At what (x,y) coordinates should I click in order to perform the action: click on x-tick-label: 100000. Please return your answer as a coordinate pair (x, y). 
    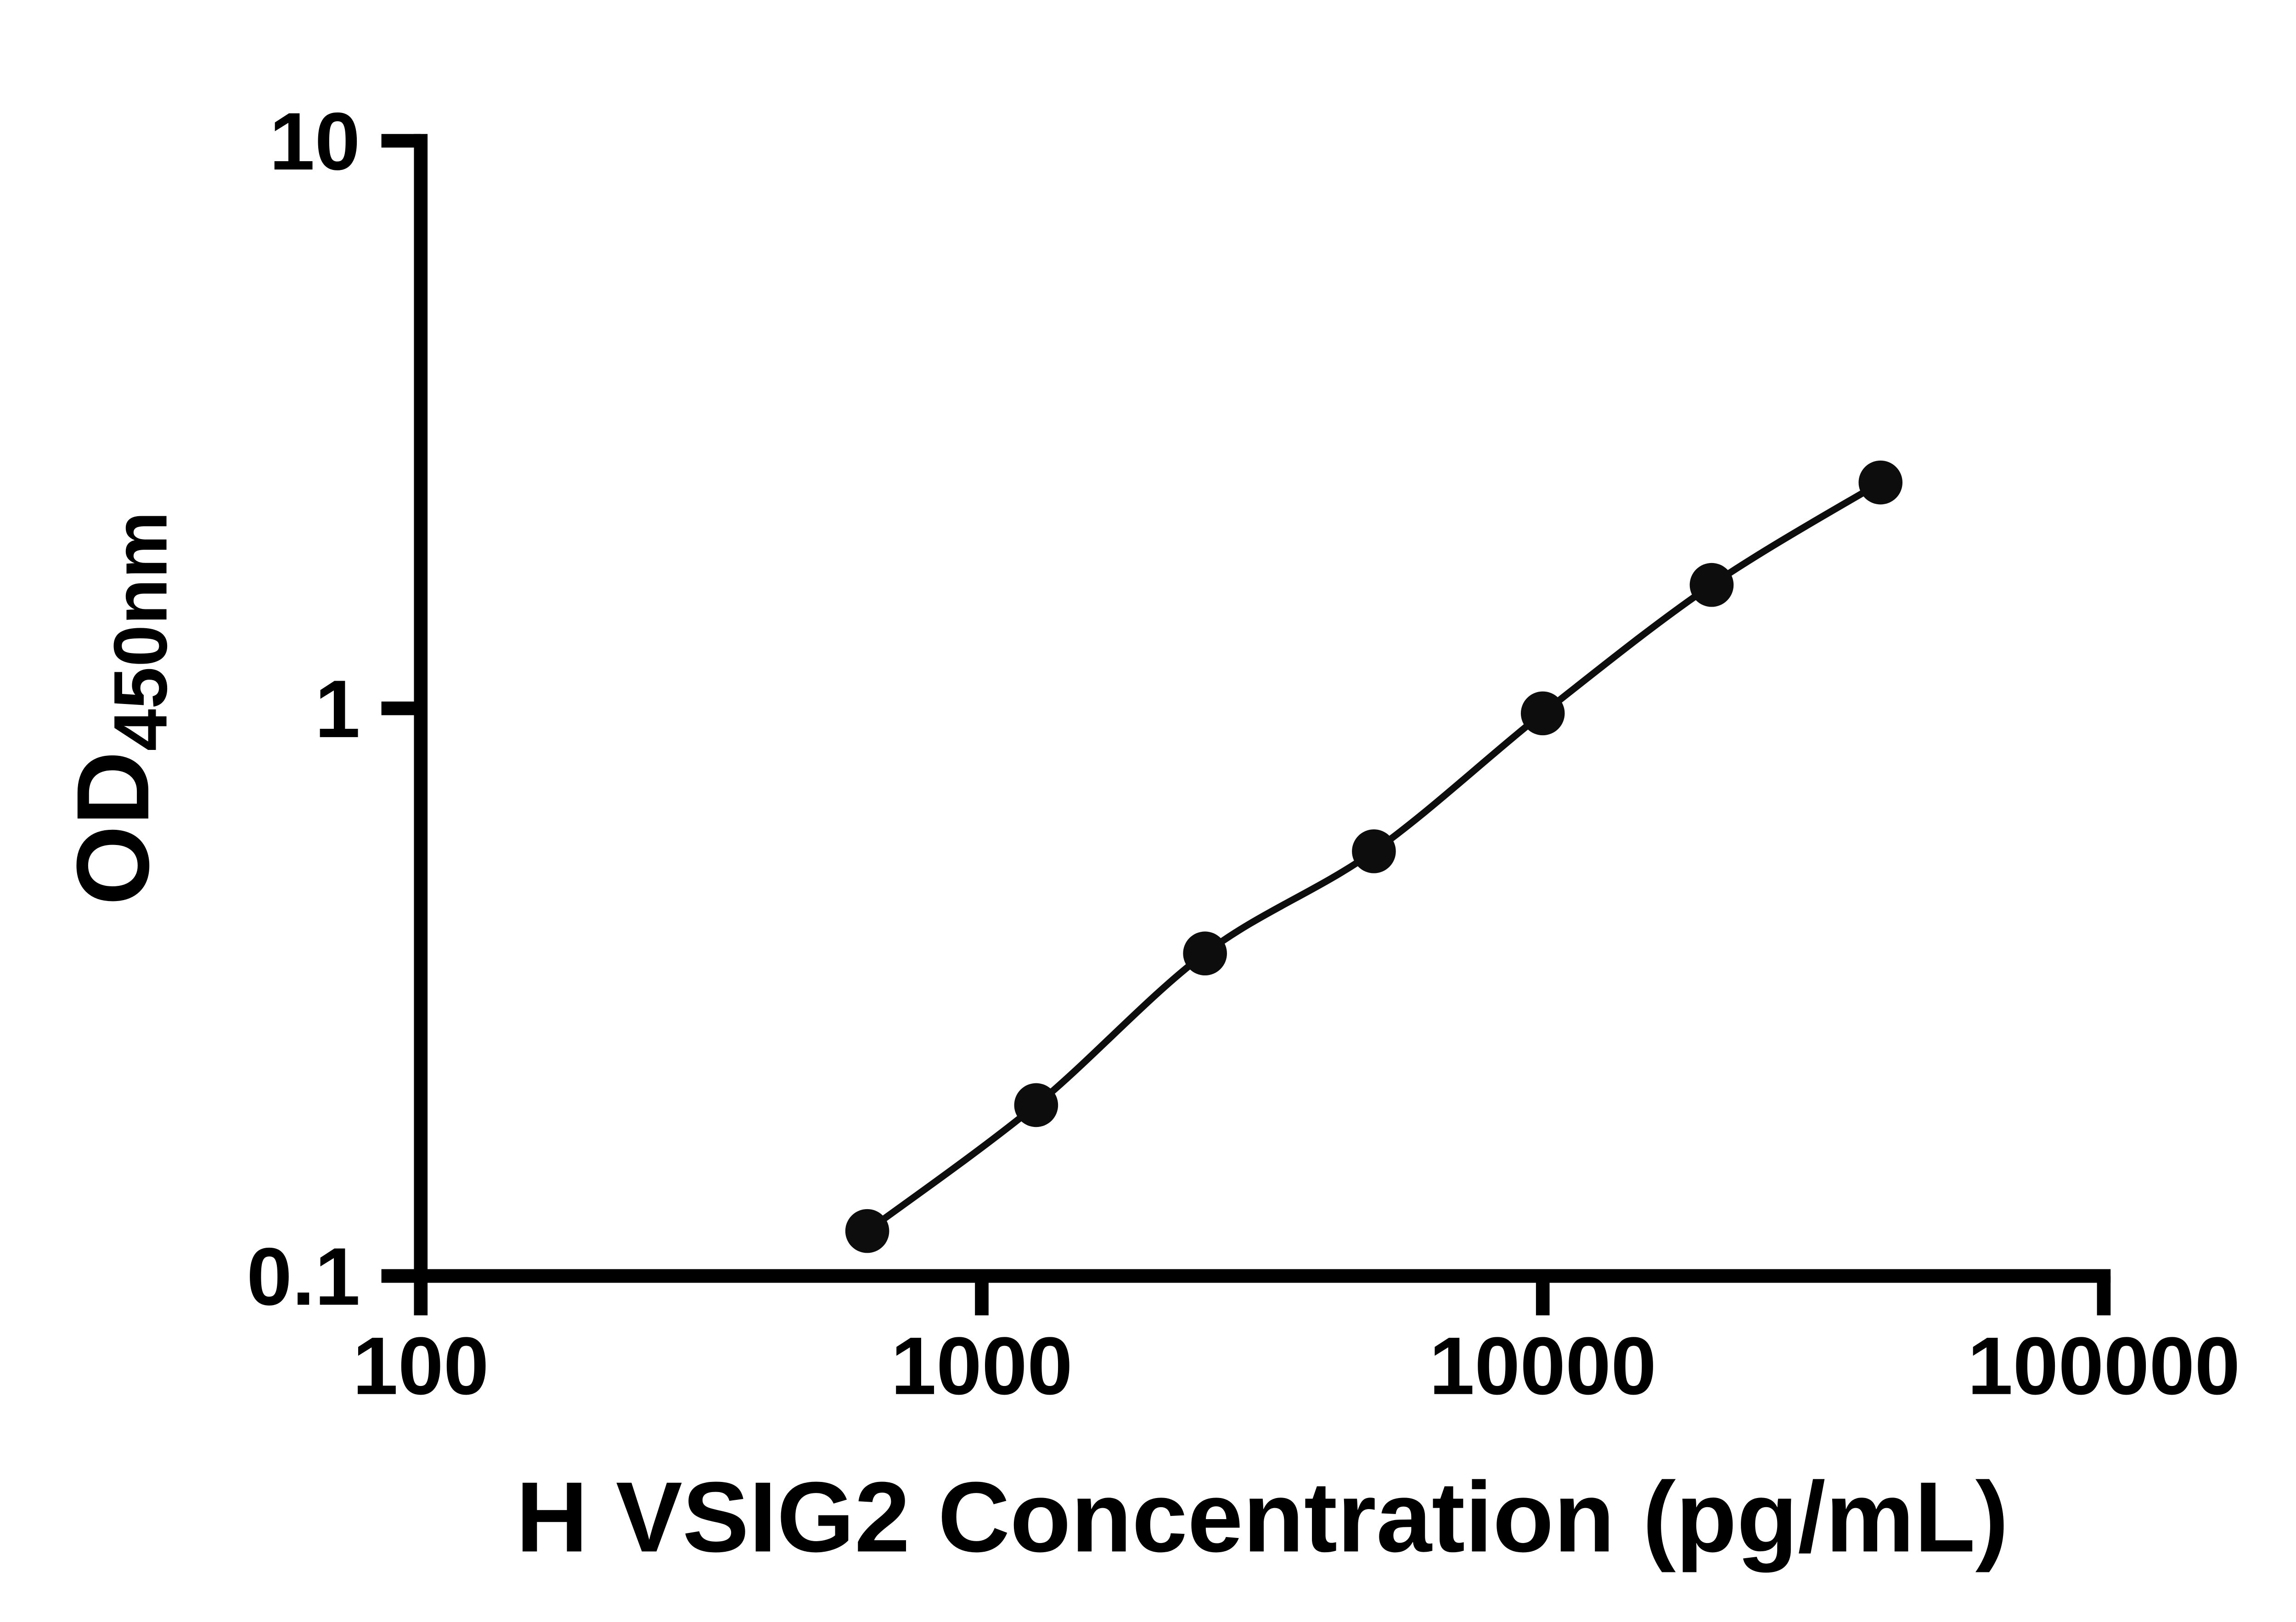
    Looking at the image, I should click on (2104, 1366).